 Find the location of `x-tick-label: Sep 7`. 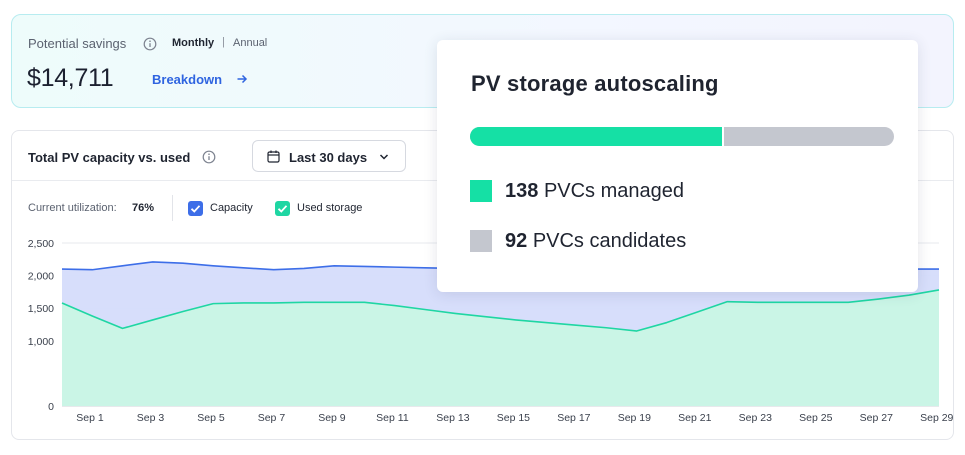

x-tick-label: Sep 7 is located at coordinates (272, 418).